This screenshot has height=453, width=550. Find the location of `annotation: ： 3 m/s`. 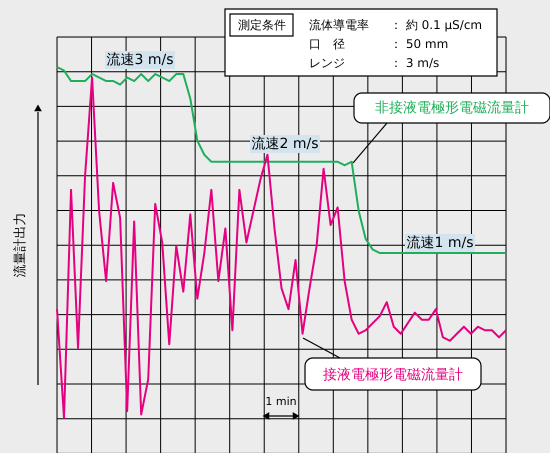

annotation: ： 3 m/s is located at coordinates (415, 63).